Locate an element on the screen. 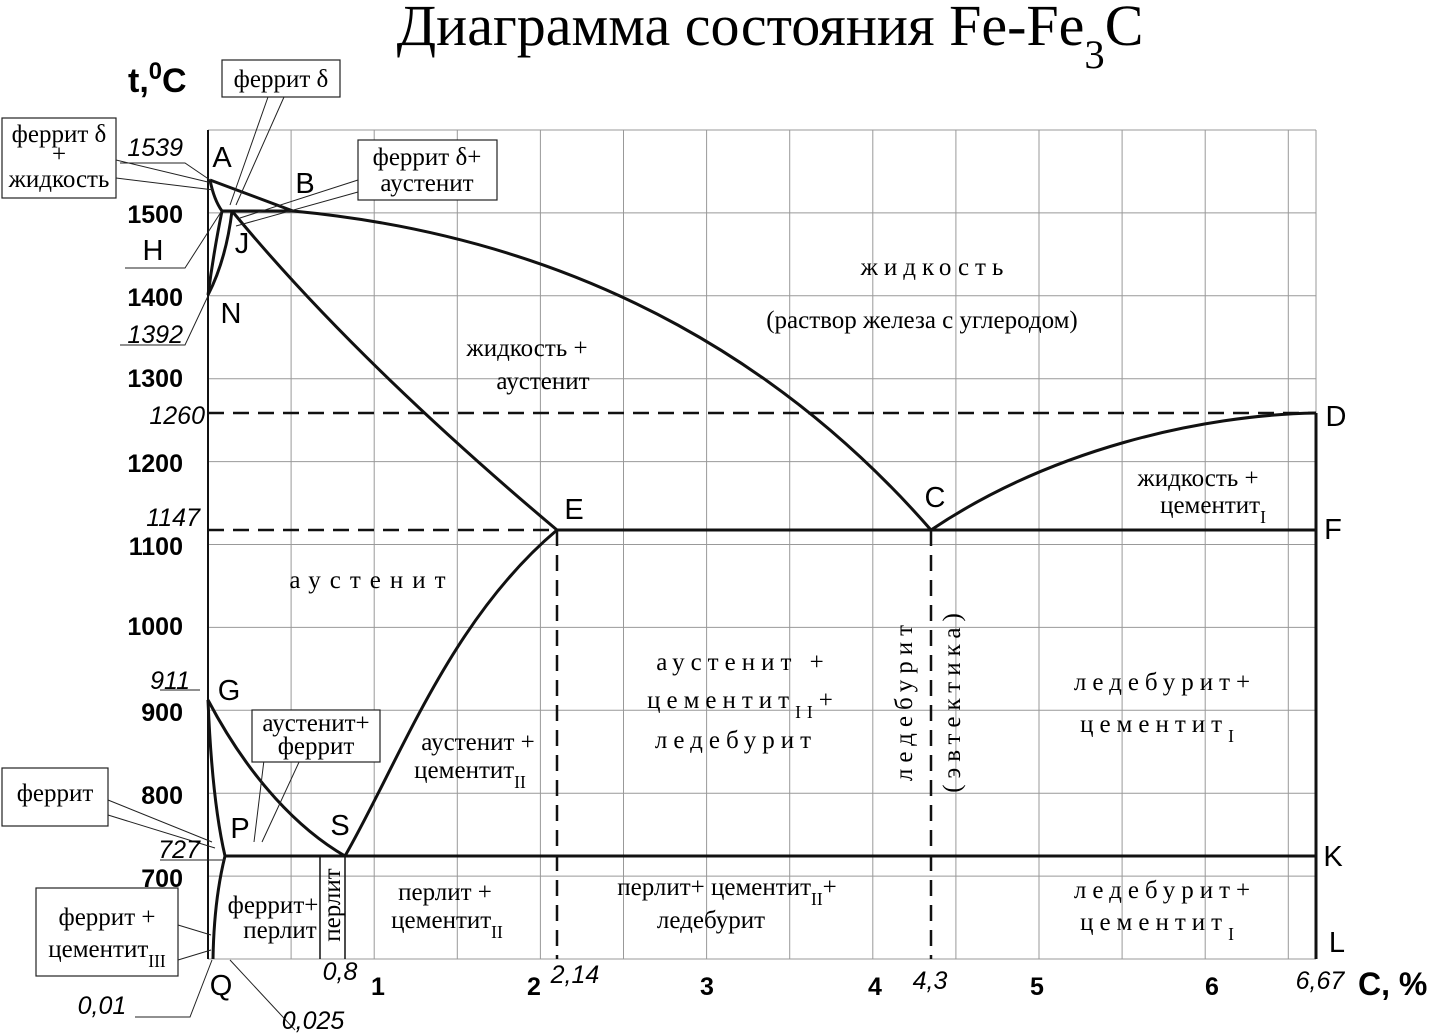 This screenshot has width=1429, height=1035. point-label: K is located at coordinates (1333, 857).